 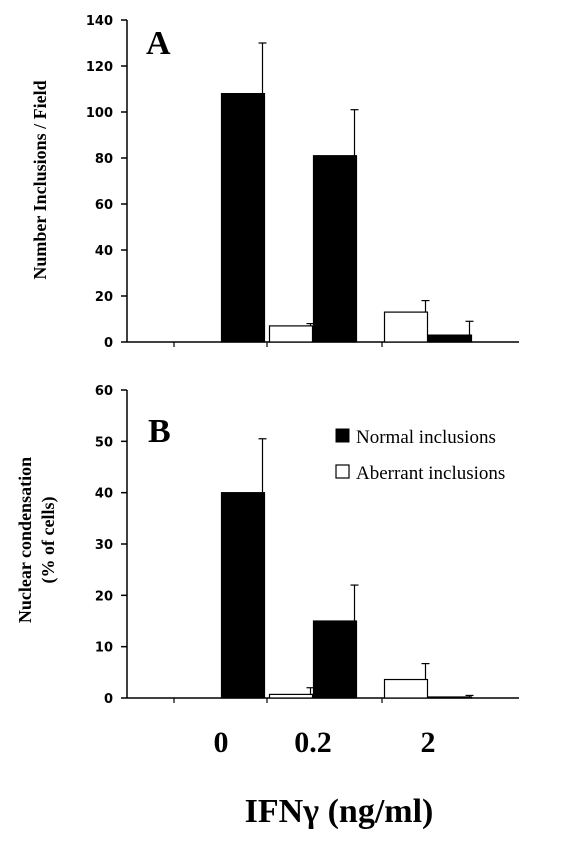 What do you see at coordinates (25, 540) in the screenshot?
I see `panel-b-y-axis-label-line1: Nuclear condensation` at bounding box center [25, 540].